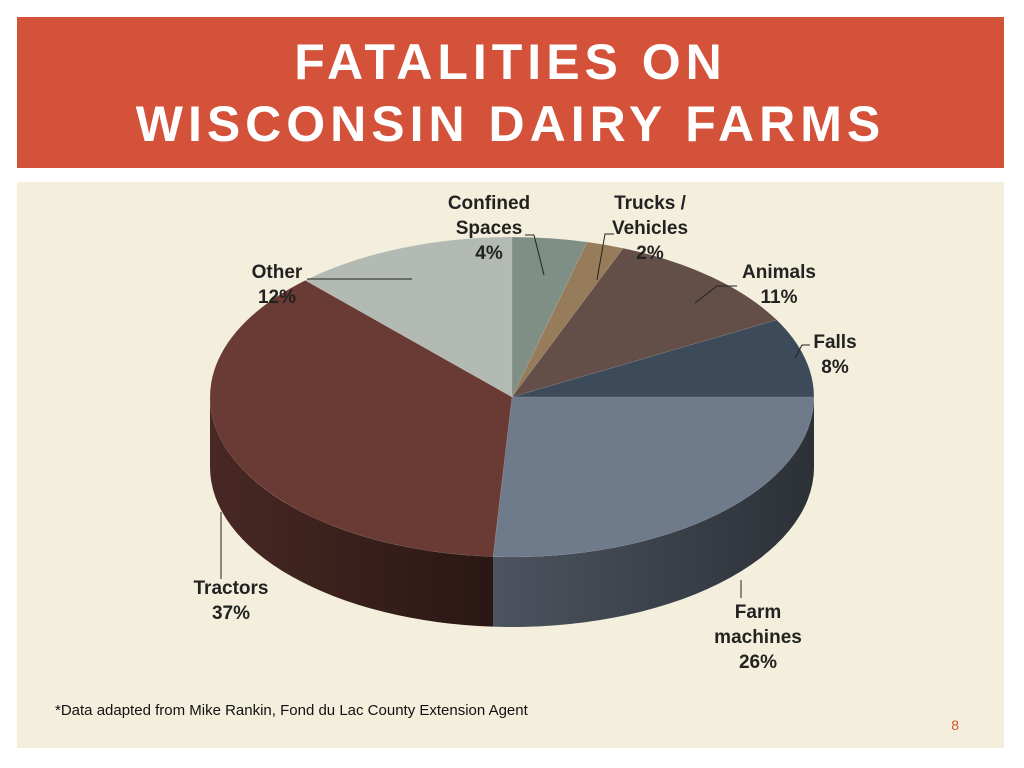 Image resolution: width=1024 pixels, height=768 pixels. I want to click on slice-label-0: Confined Spaces 4%, so click(489, 228).